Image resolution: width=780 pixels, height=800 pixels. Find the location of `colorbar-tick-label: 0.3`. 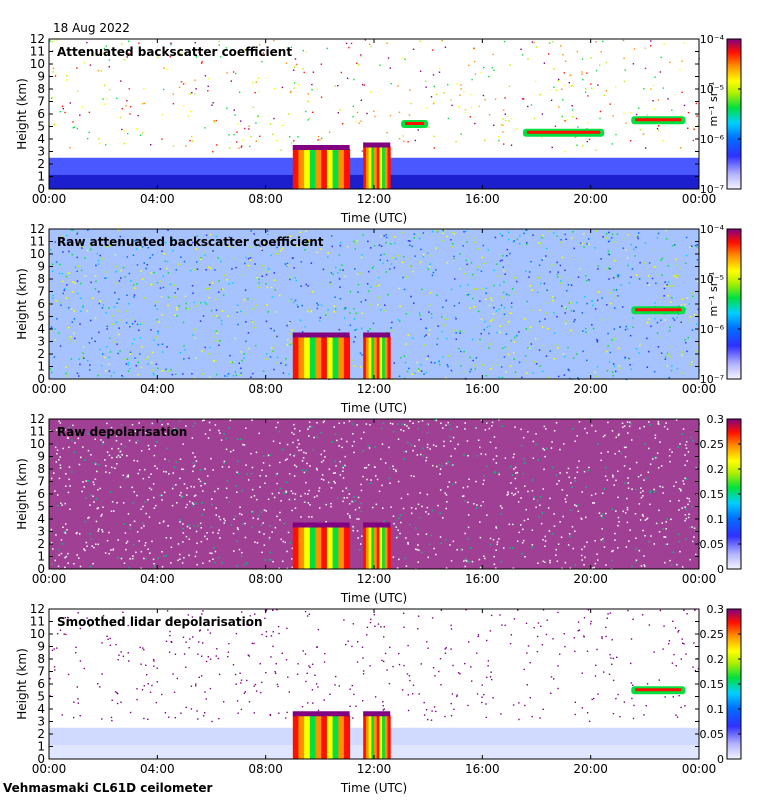

colorbar-tick-label: 0.3 is located at coordinates (716, 419).